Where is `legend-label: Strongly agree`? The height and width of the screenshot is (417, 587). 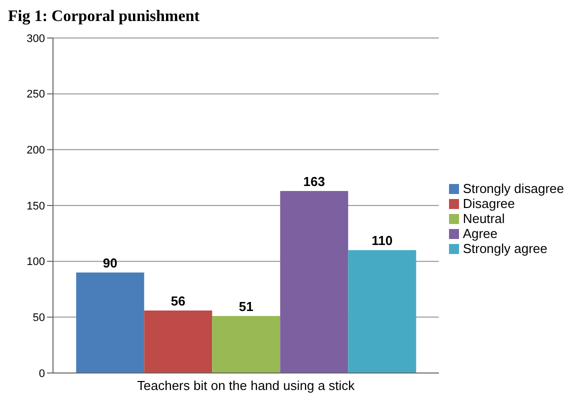 legend-label: Strongly agree is located at coordinates (505, 248).